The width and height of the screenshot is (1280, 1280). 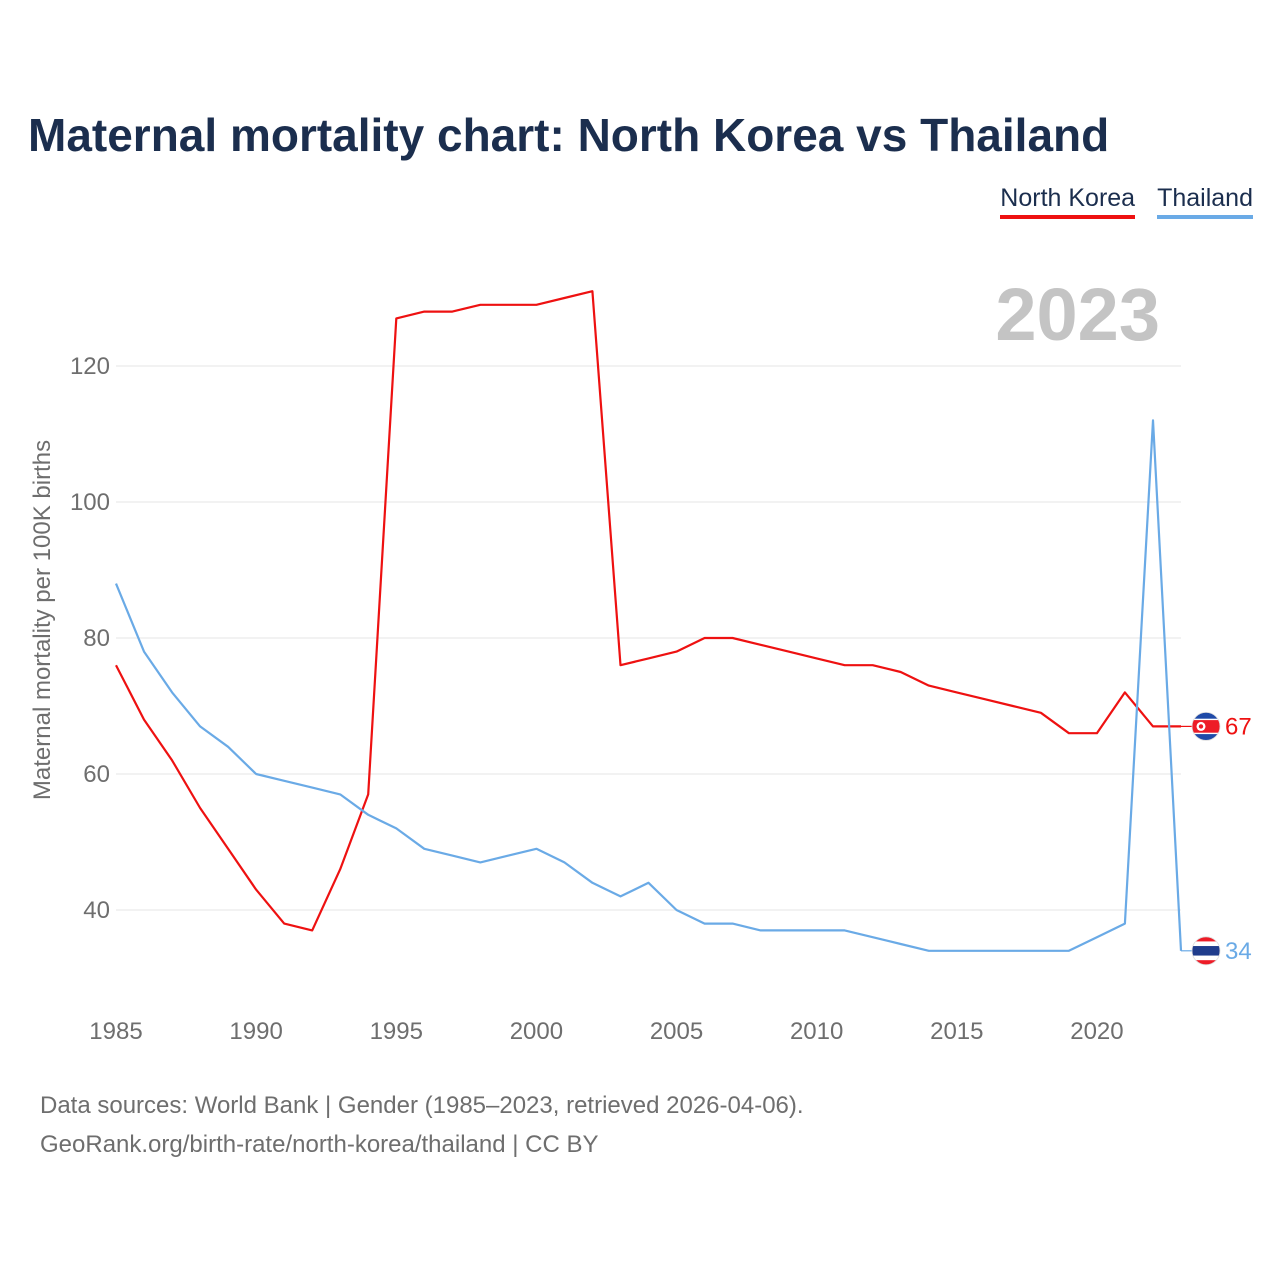 I want to click on y-tick-label: 40, so click(x=96, y=910).